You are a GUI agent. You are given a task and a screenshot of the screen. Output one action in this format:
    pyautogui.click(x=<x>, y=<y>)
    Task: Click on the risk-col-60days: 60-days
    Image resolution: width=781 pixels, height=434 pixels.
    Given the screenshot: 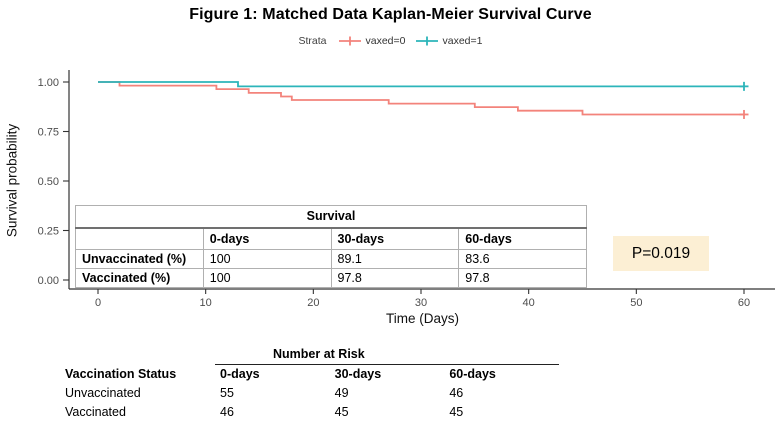 What is the action you would take?
    pyautogui.click(x=472, y=373)
    